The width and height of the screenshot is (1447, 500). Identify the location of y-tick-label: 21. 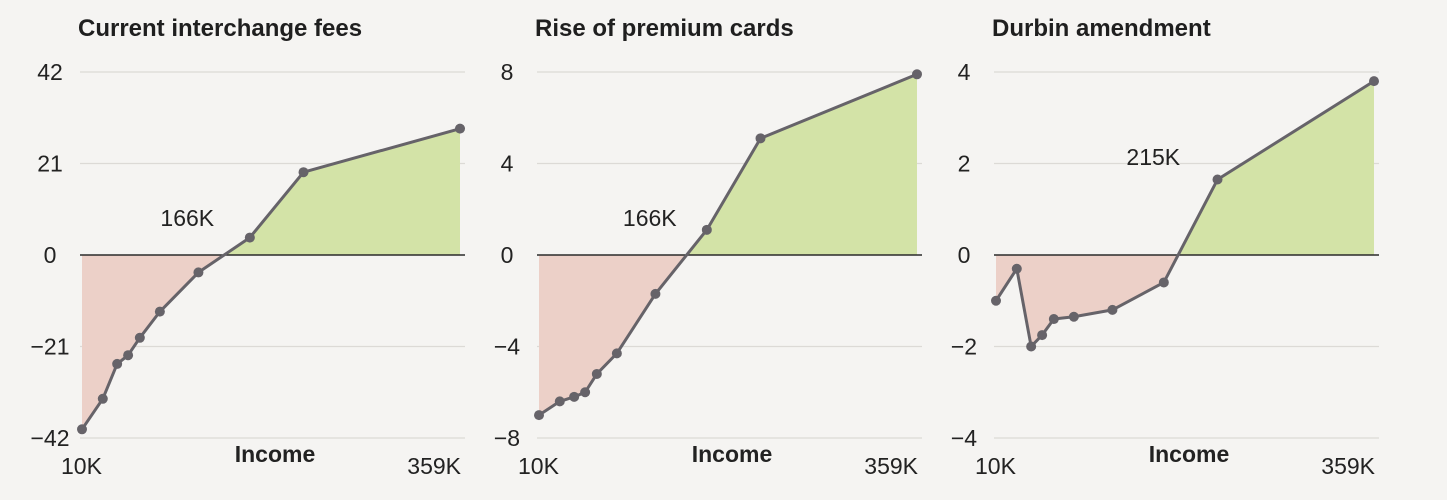
(50, 164).